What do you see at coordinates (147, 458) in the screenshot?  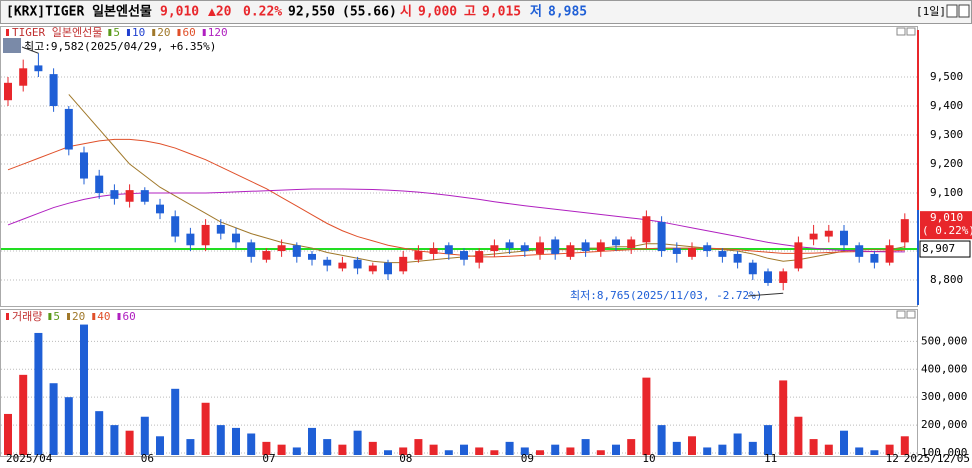 I see `x-tick-label: 06` at bounding box center [147, 458].